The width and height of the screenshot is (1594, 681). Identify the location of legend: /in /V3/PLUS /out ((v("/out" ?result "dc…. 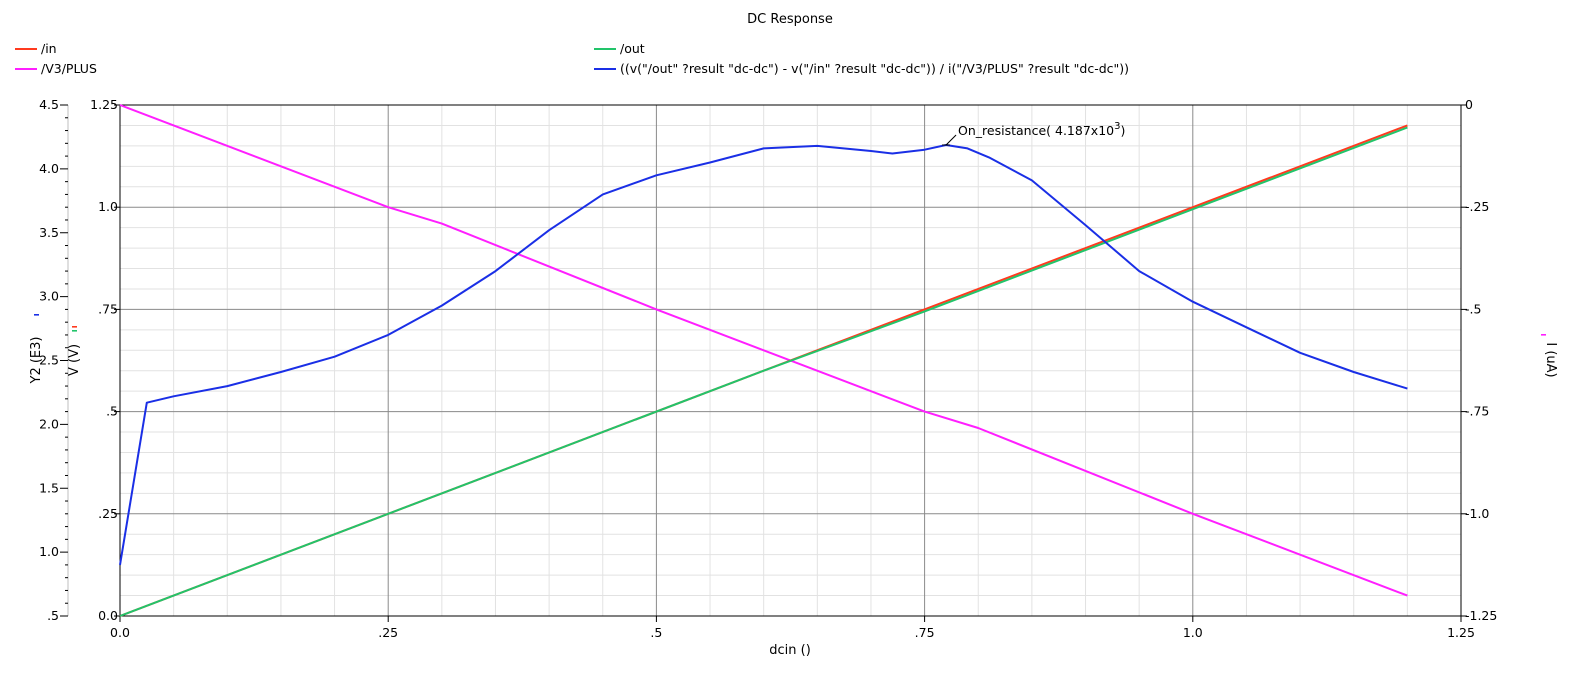
(572, 58).